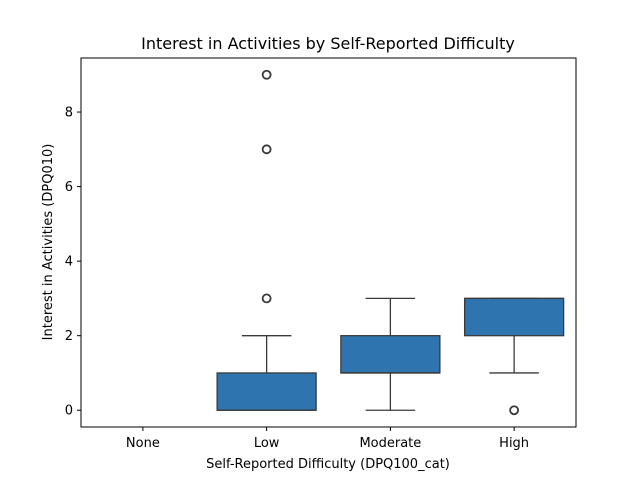 This screenshot has height=480, width=640. I want to click on x-axis-title: Self-Reported Difficulty (DPQ100_cat), so click(328, 464).